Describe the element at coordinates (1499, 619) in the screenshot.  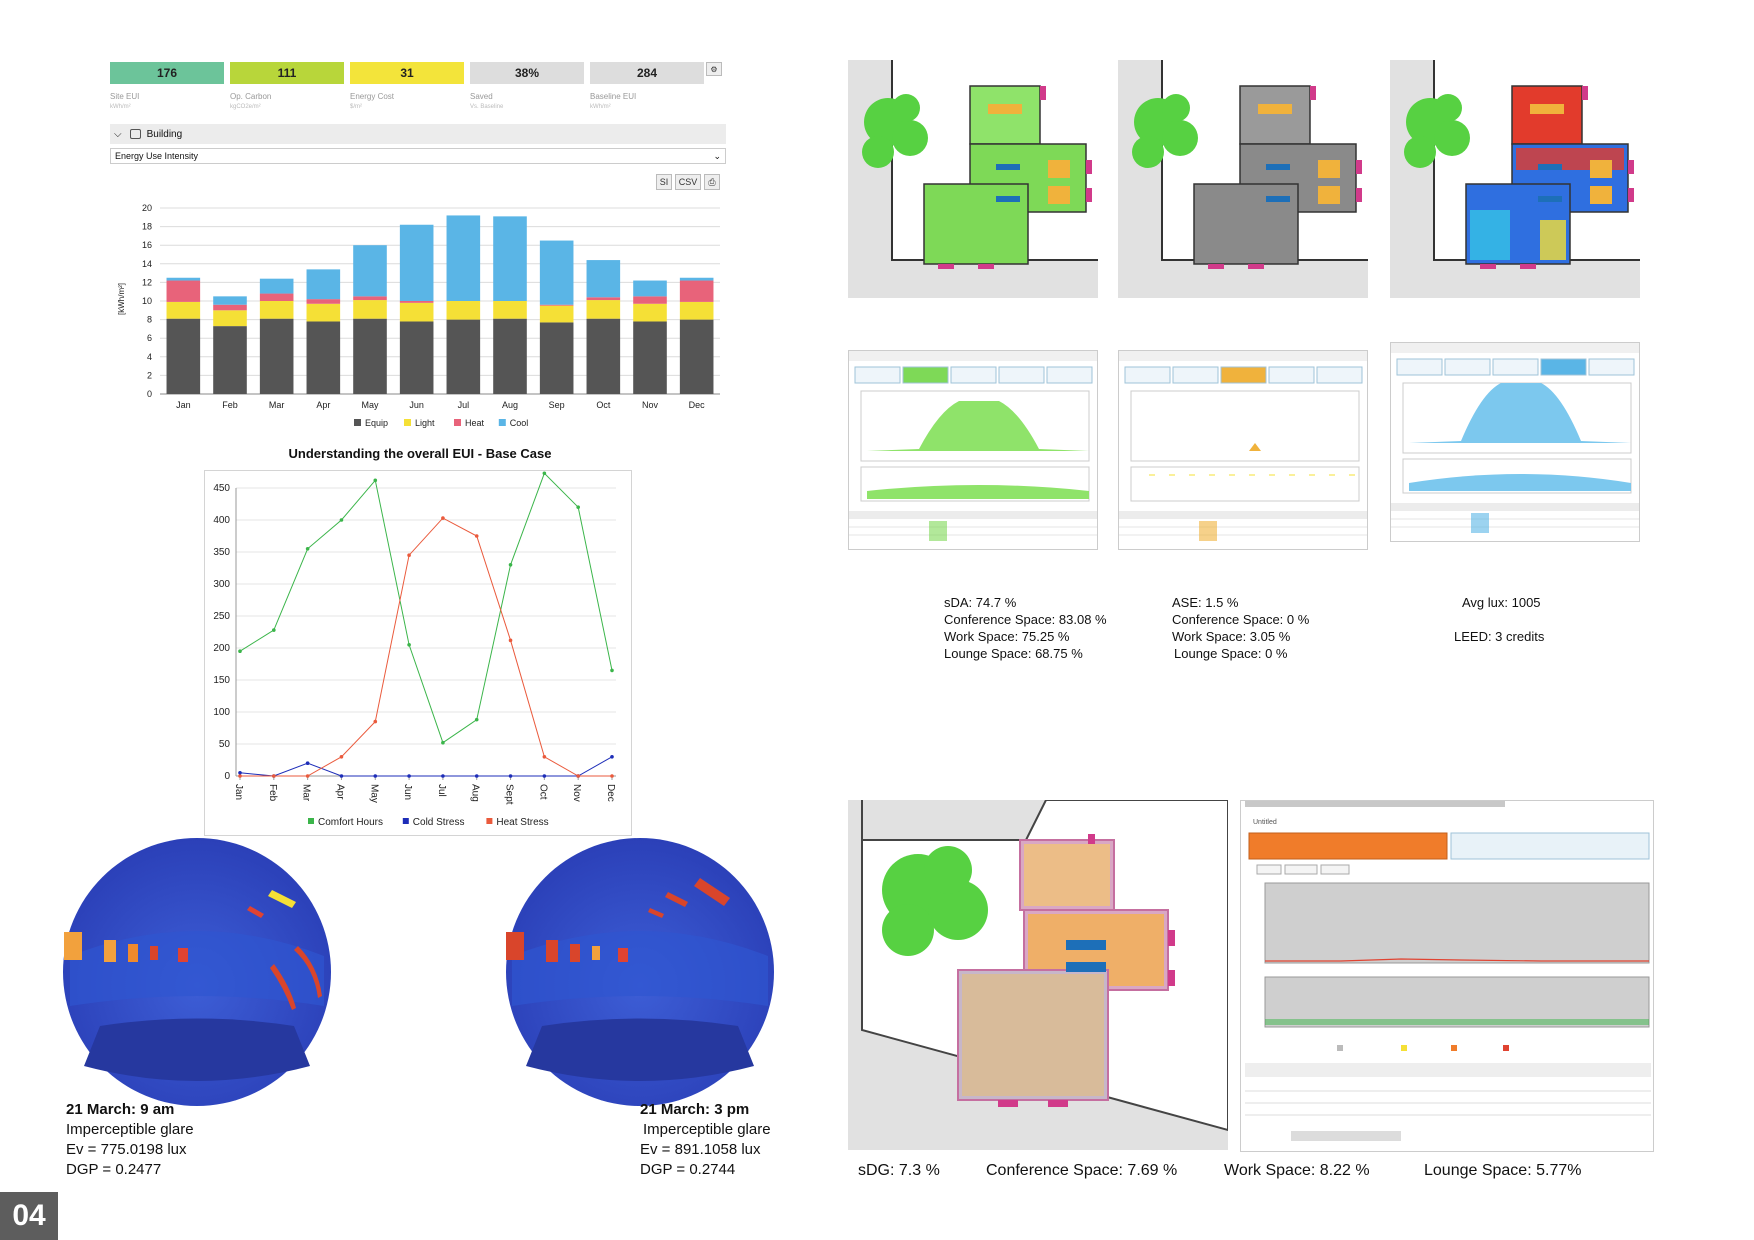
I see `lux-caption: Avg lux: 1005 LEED: 3 credits` at that location.